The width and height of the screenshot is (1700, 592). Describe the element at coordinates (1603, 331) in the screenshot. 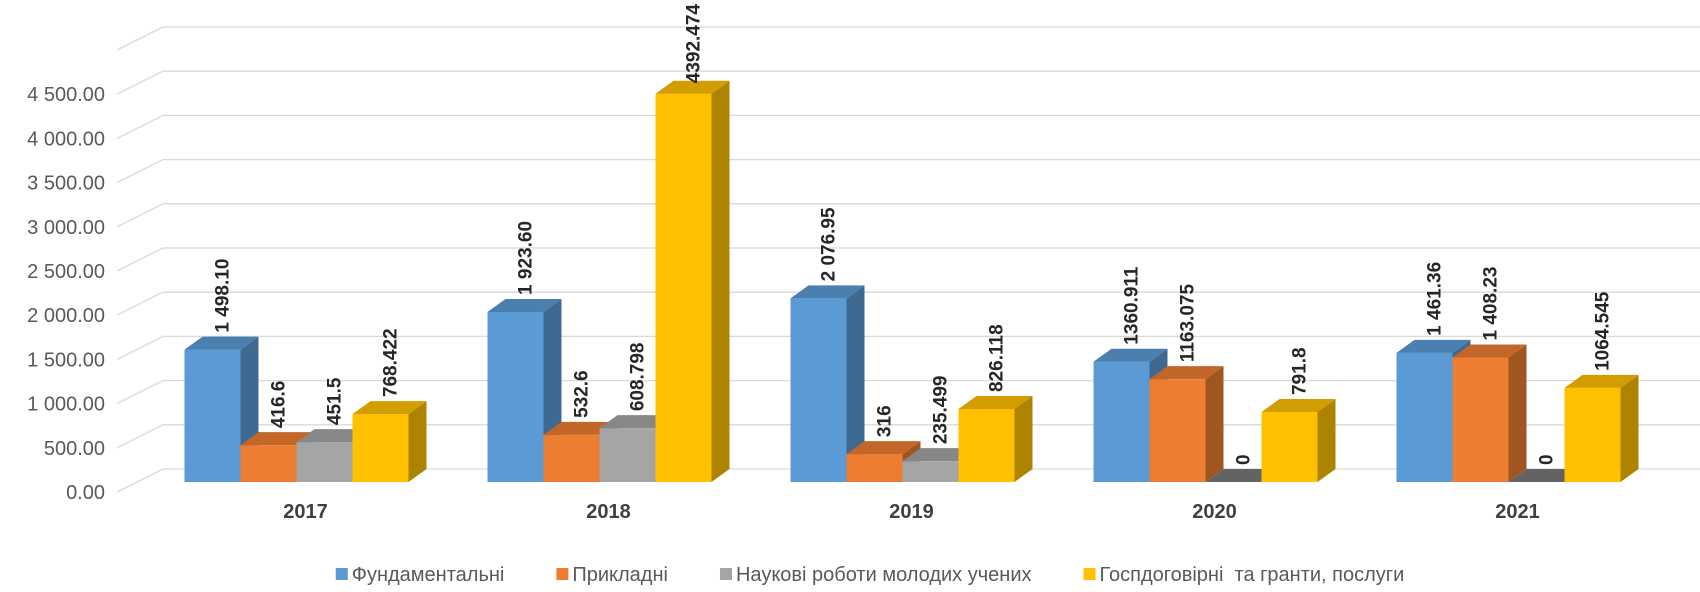

I see `data-label: 1064.545` at that location.